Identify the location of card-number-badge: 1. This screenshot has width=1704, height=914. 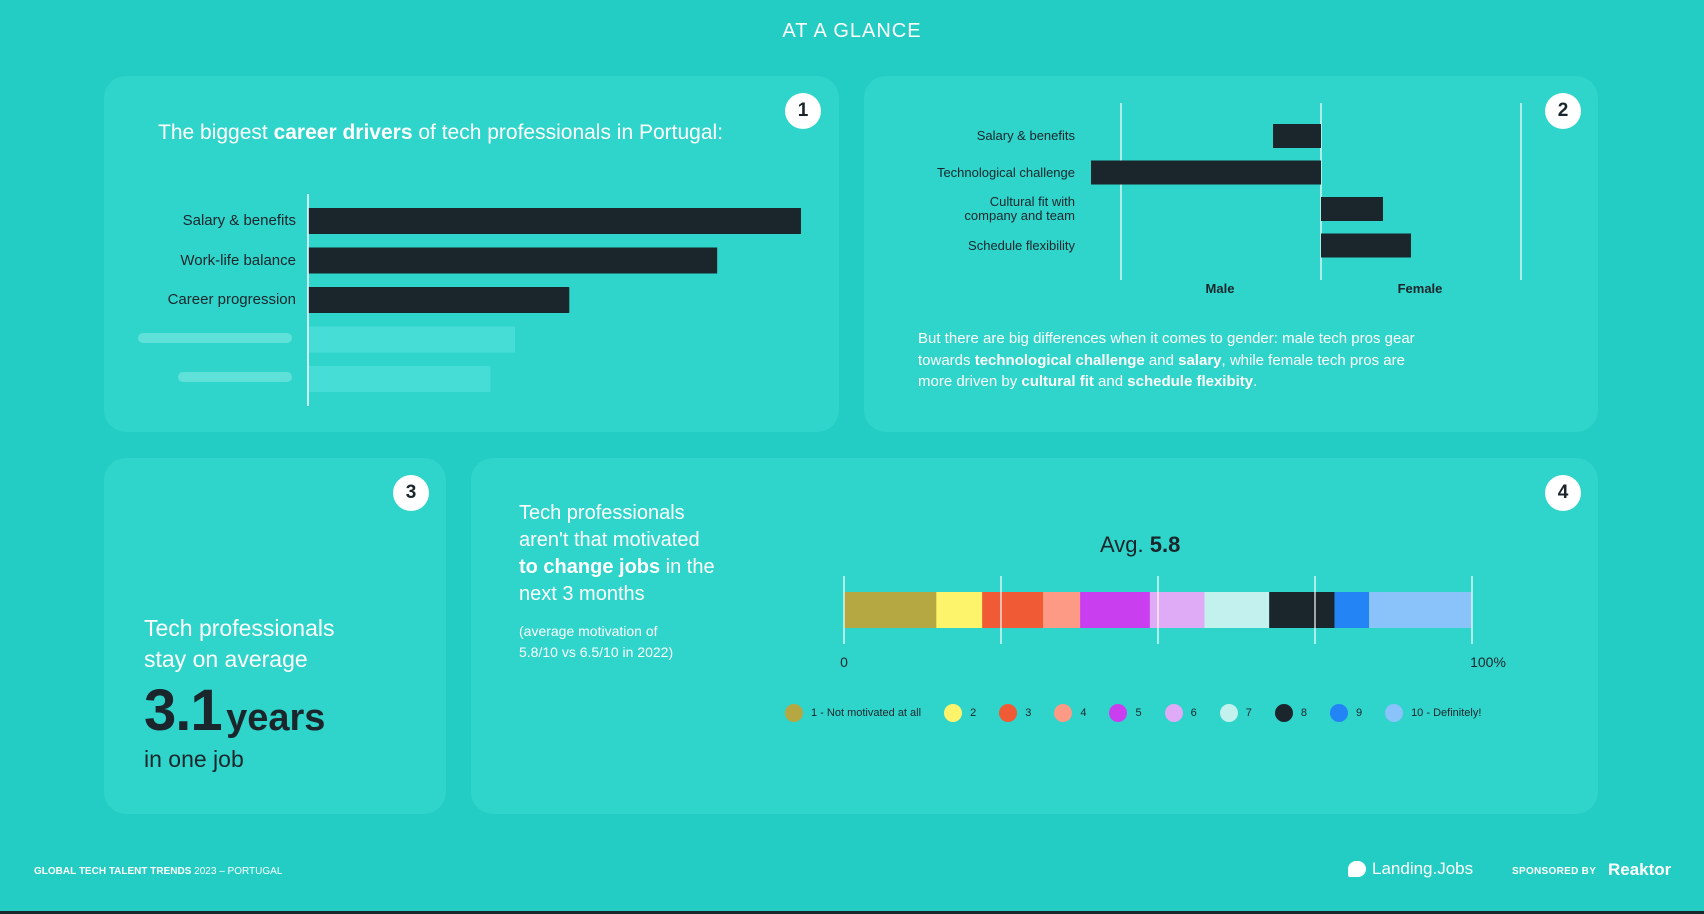
(803, 111).